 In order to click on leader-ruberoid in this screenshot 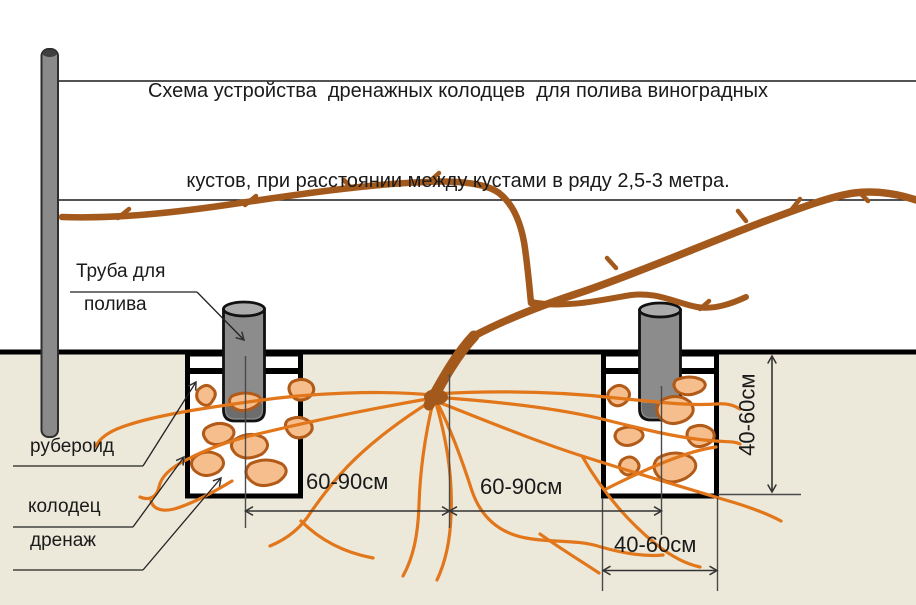, I will do `click(169, 423)`.